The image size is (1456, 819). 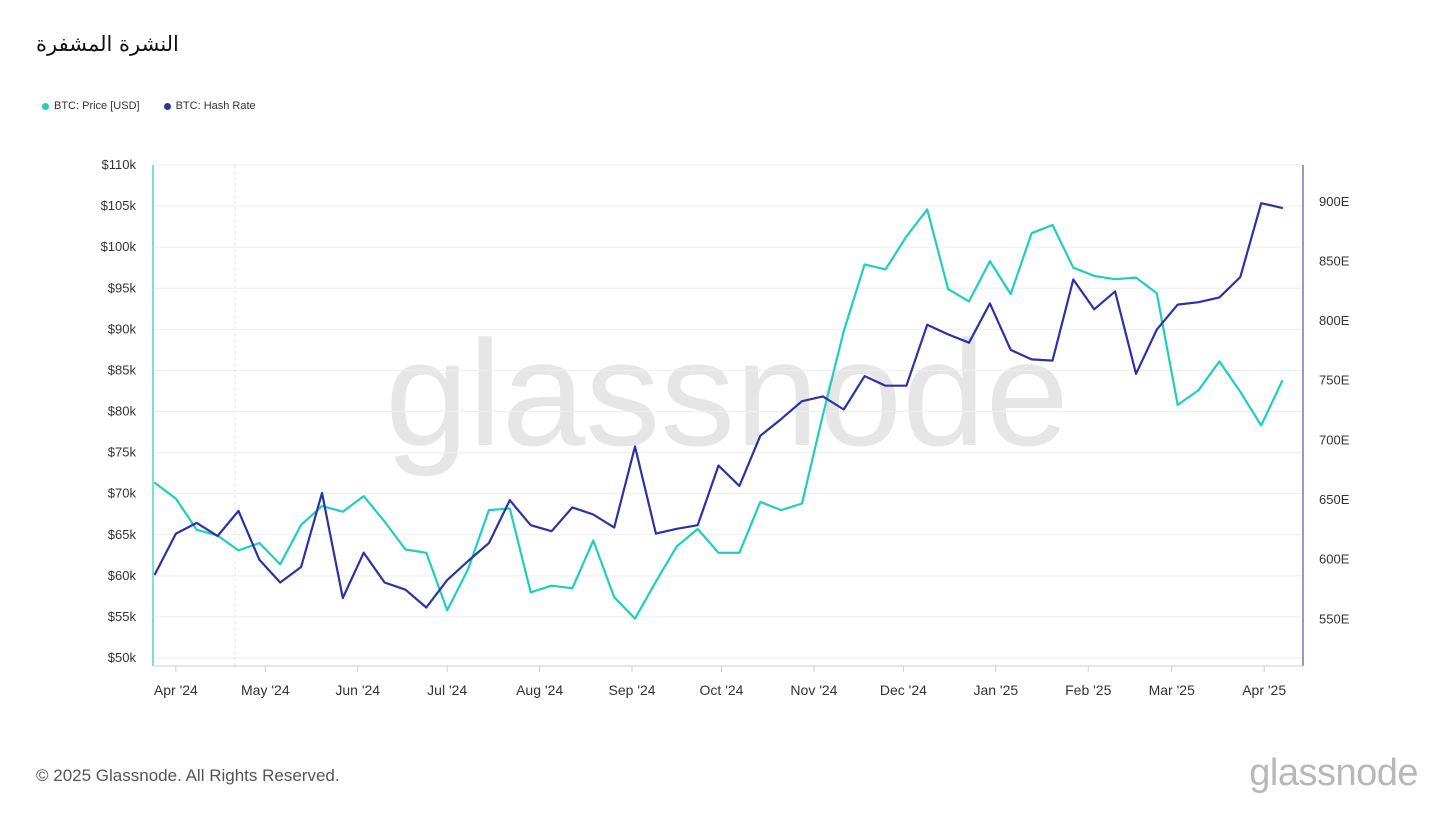 What do you see at coordinates (122, 575) in the screenshot?
I see `y-left-tick-label: $60k` at bounding box center [122, 575].